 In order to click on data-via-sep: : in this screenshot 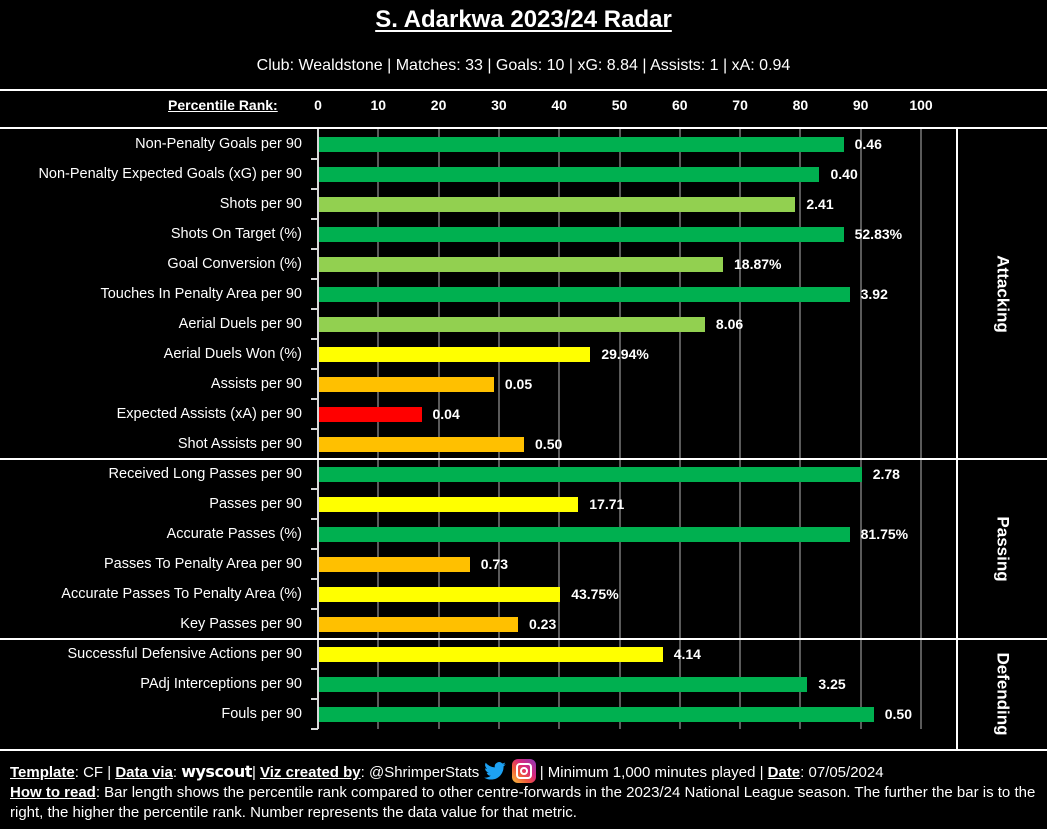, I will do `click(177, 772)`.